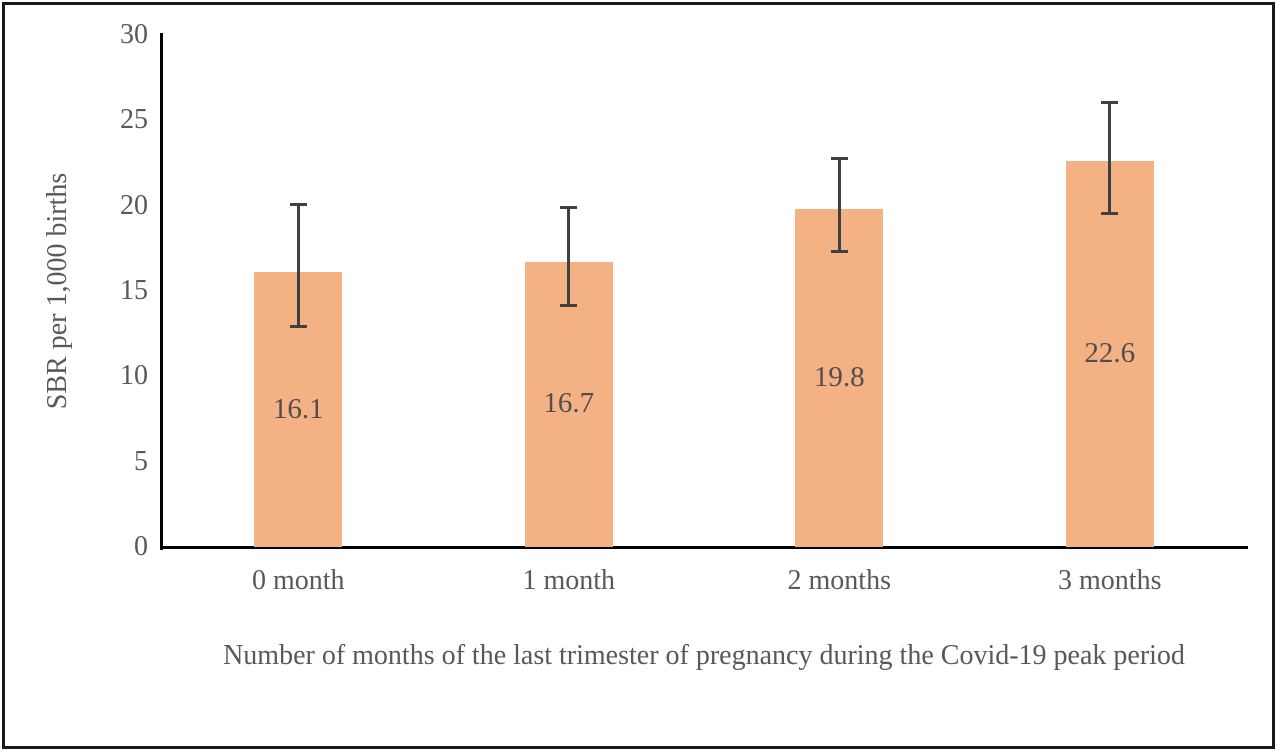 The width and height of the screenshot is (1280, 754). I want to click on x-tick-label: 0 month, so click(298, 580).